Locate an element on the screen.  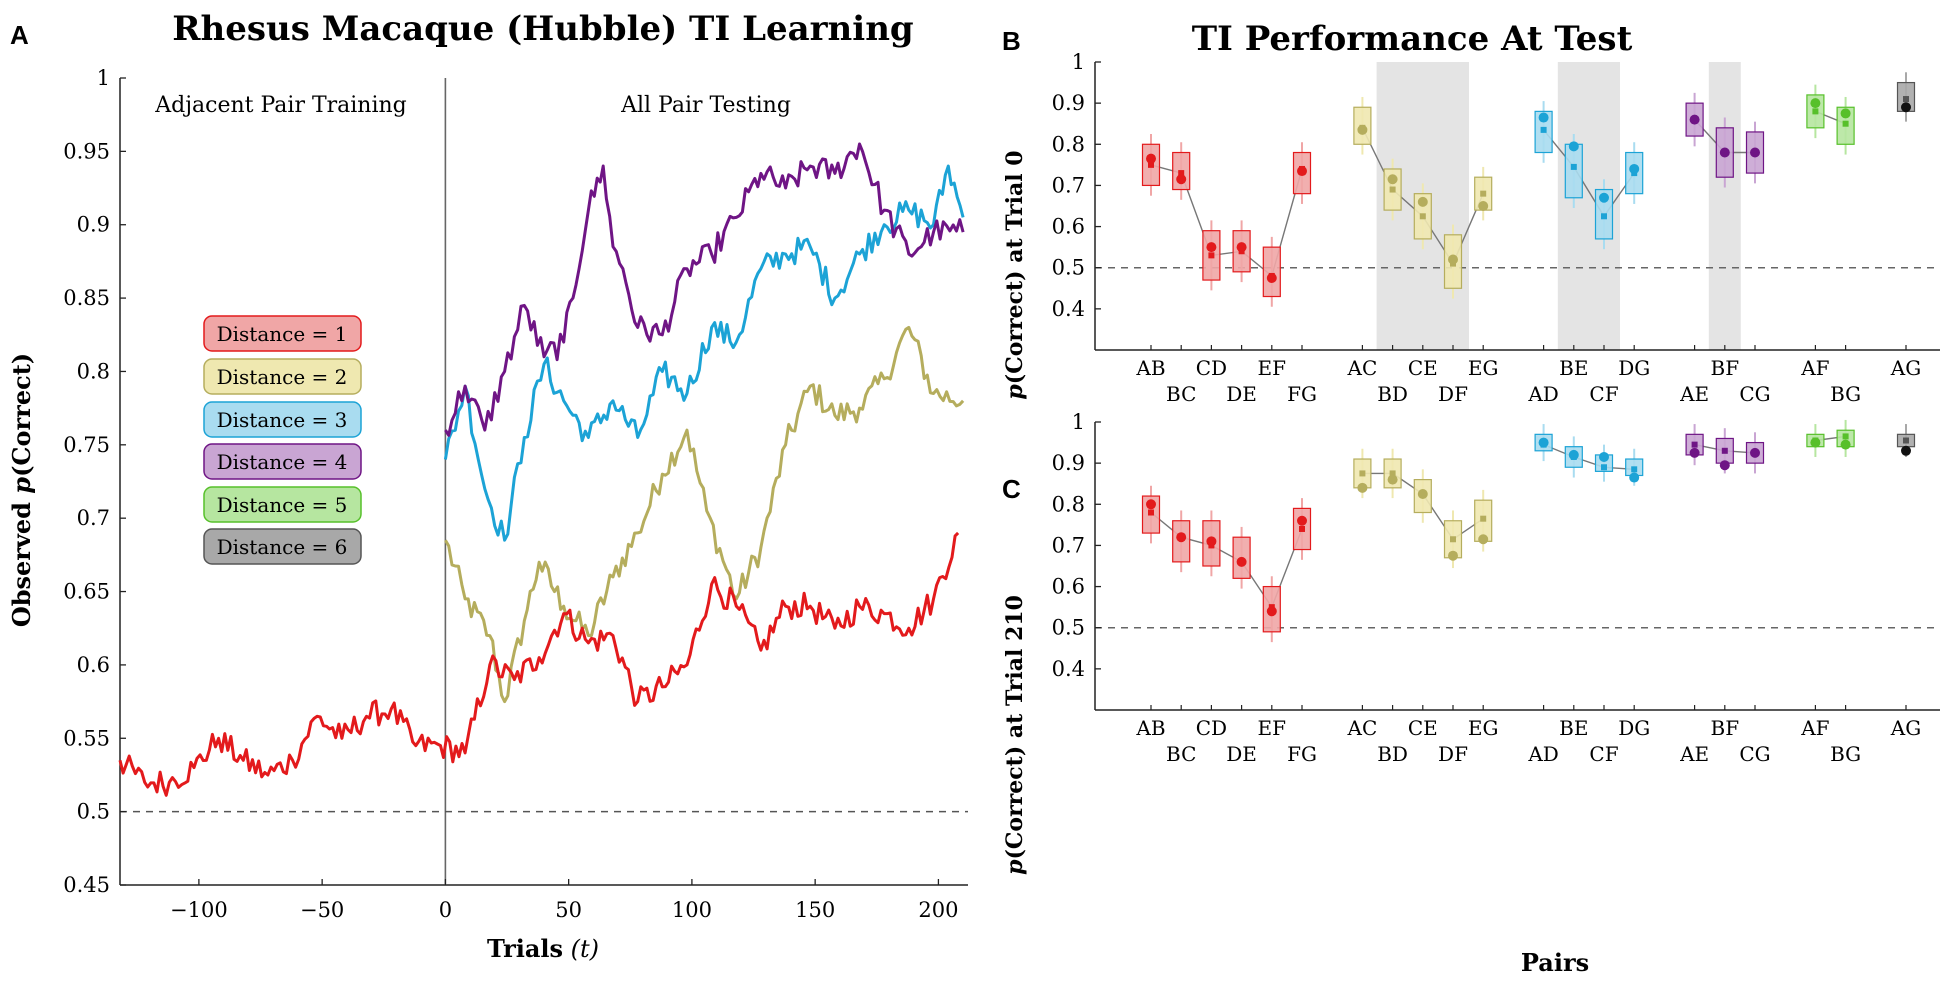
x-tick-label: AF is located at coordinates (1814, 368).